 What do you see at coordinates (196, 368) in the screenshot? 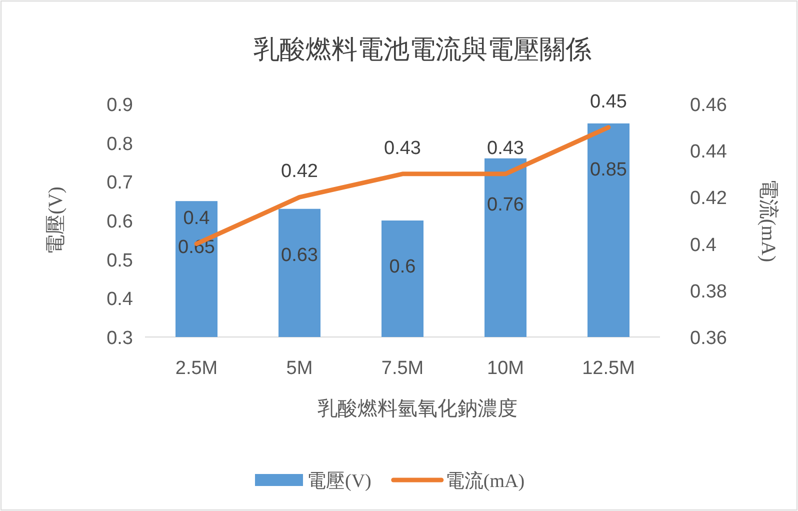
I see `x-tick-label: 2.5M` at bounding box center [196, 368].